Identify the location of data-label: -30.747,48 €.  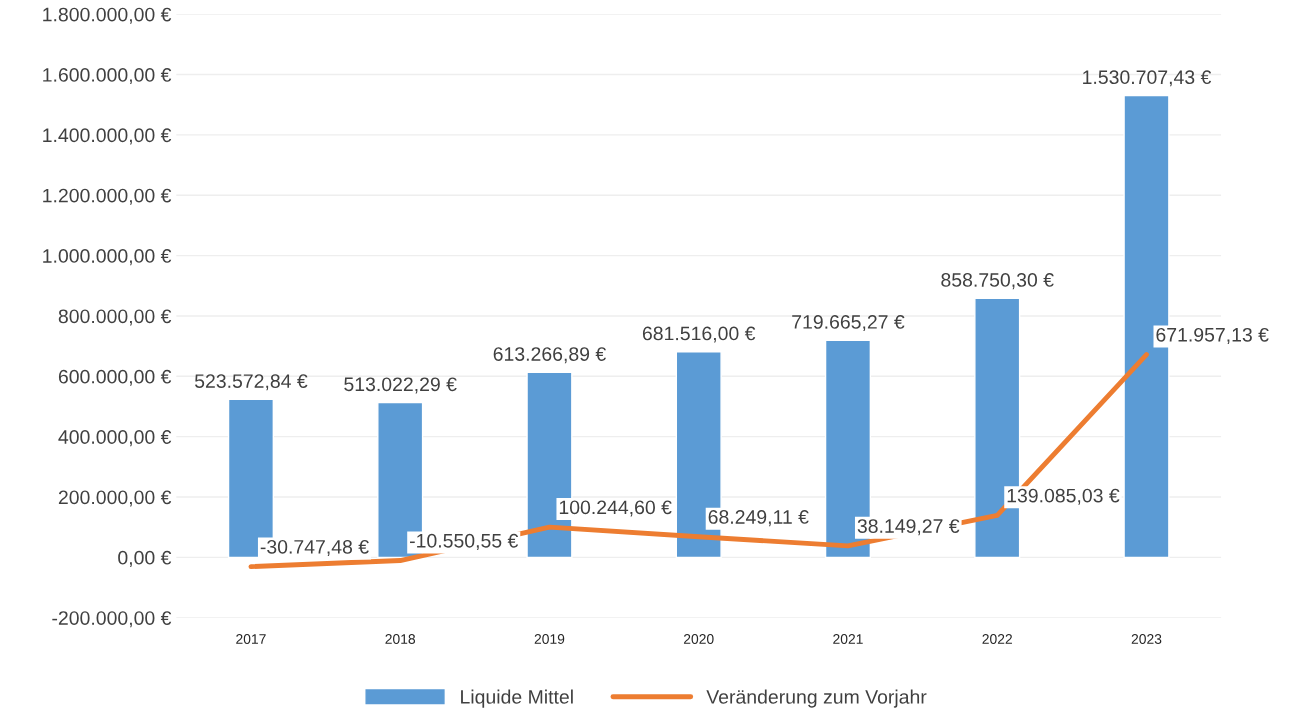
(314, 548).